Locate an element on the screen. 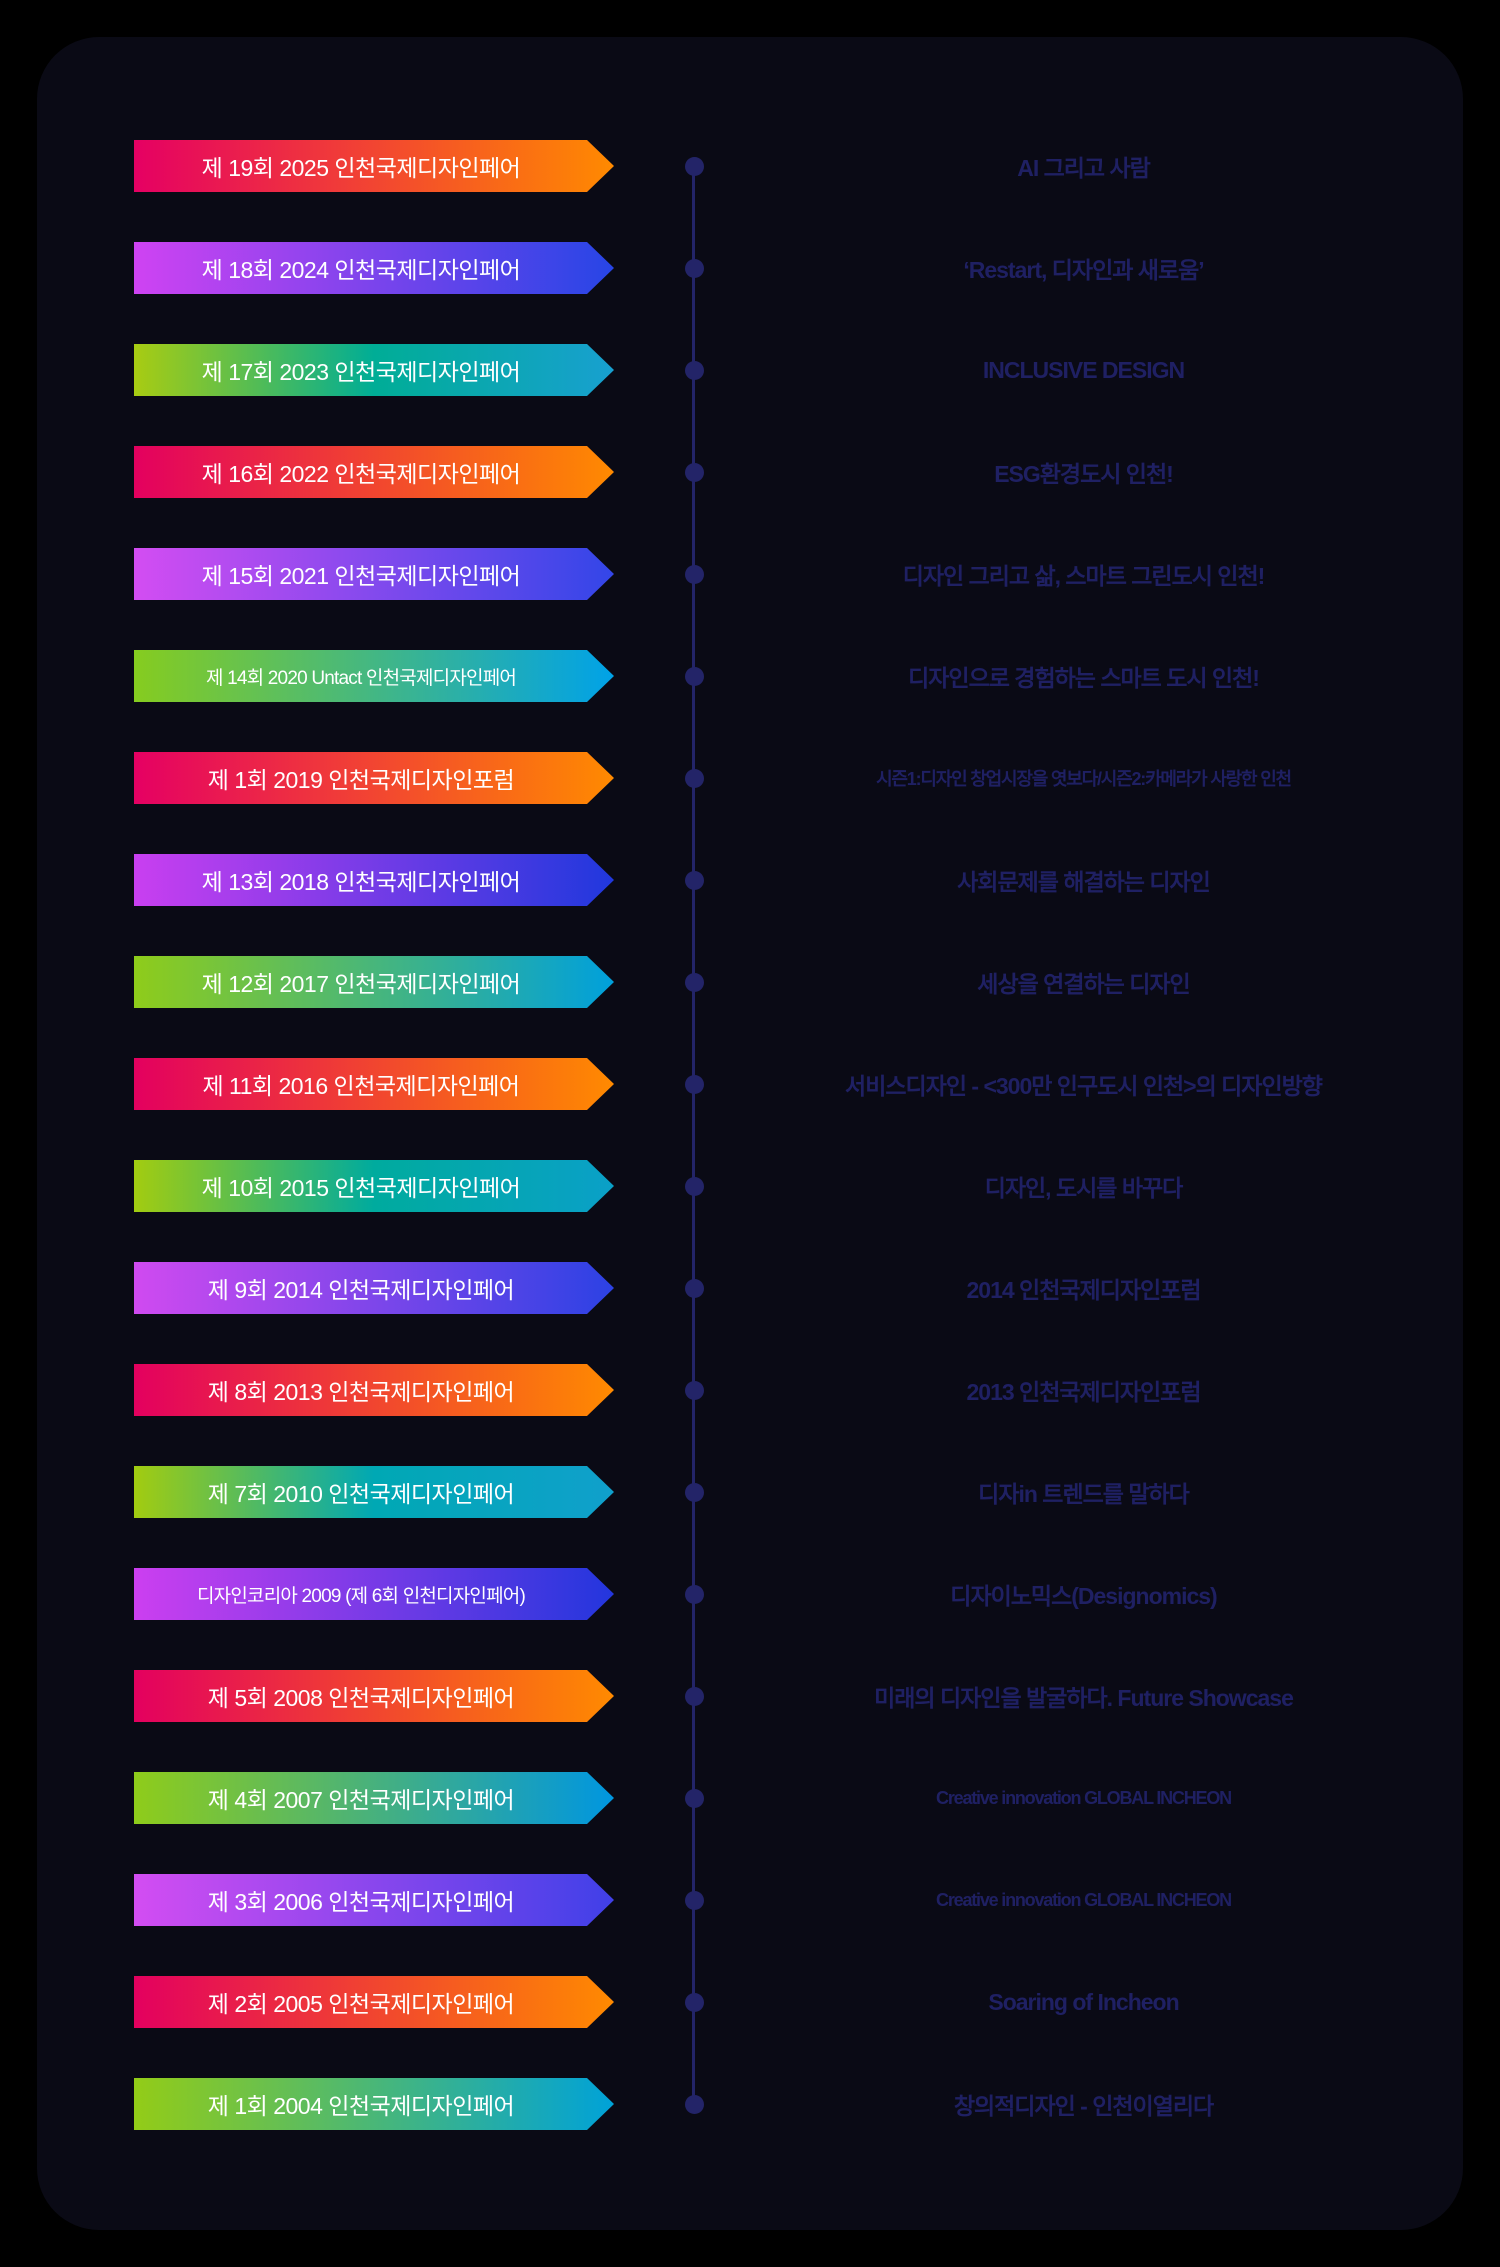 The image size is (1500, 2267). timeline-row: 제 19회 2025 인천국제디자인페어 AI 그리고 사람 is located at coordinates (750, 166).